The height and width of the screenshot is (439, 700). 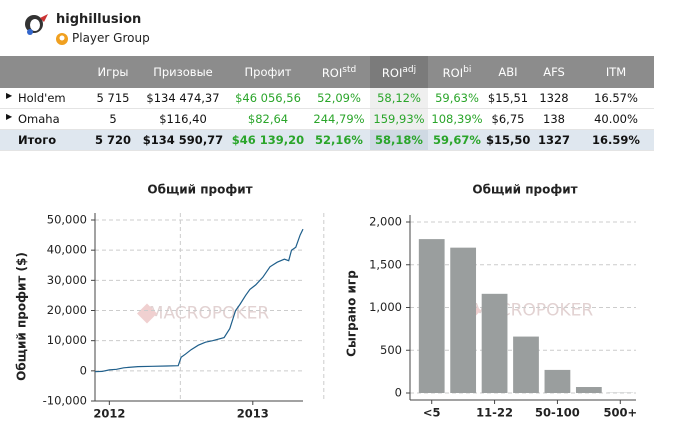 What do you see at coordinates (268, 119) in the screenshot?
I see `cell: $82,64` at bounding box center [268, 119].